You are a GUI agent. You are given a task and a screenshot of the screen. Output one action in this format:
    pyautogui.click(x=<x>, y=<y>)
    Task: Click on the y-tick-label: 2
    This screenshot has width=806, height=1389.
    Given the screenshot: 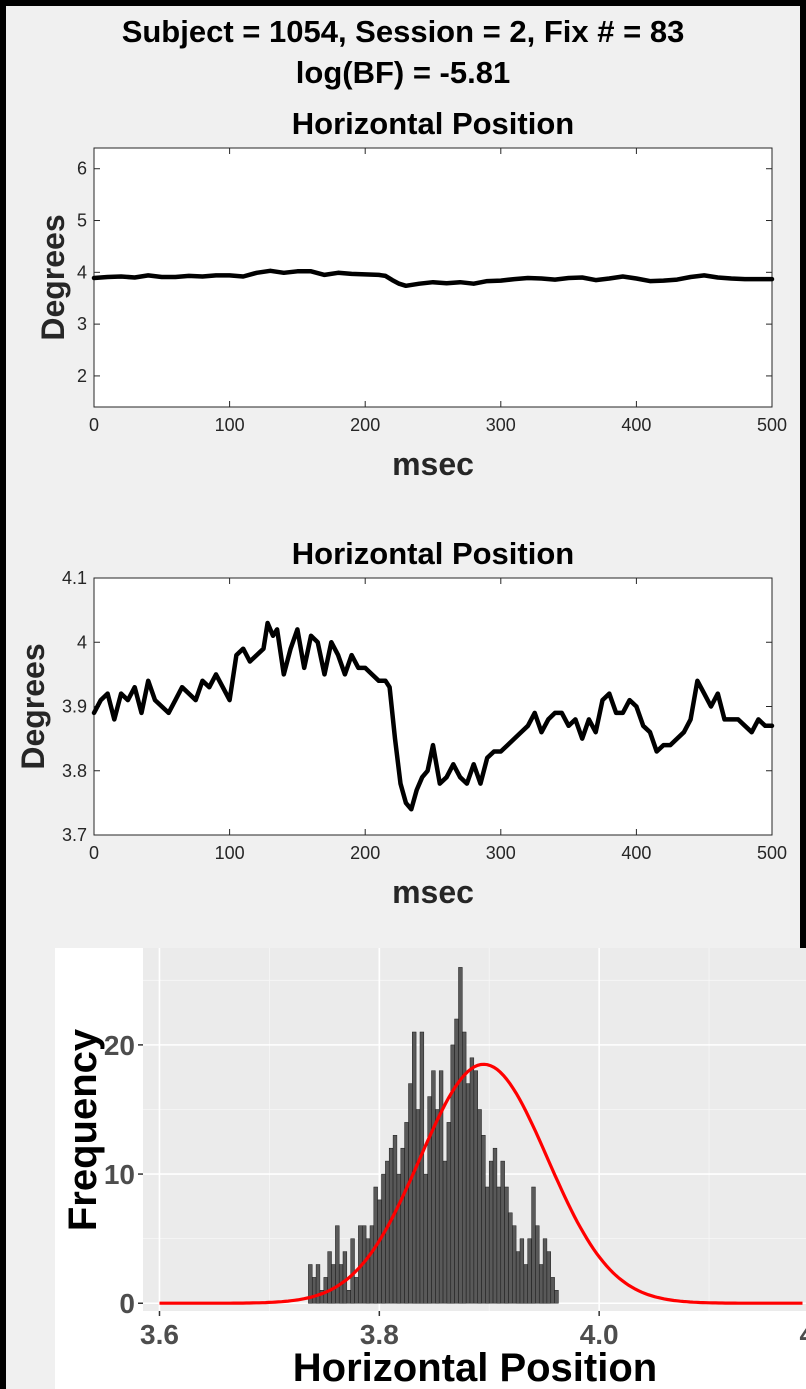 What is the action you would take?
    pyautogui.click(x=82, y=376)
    